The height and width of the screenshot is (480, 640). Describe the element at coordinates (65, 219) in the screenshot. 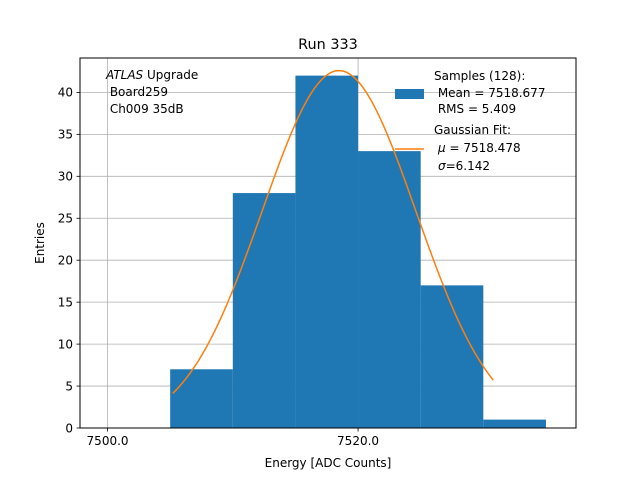

I see `y-tick-label: 25` at that location.